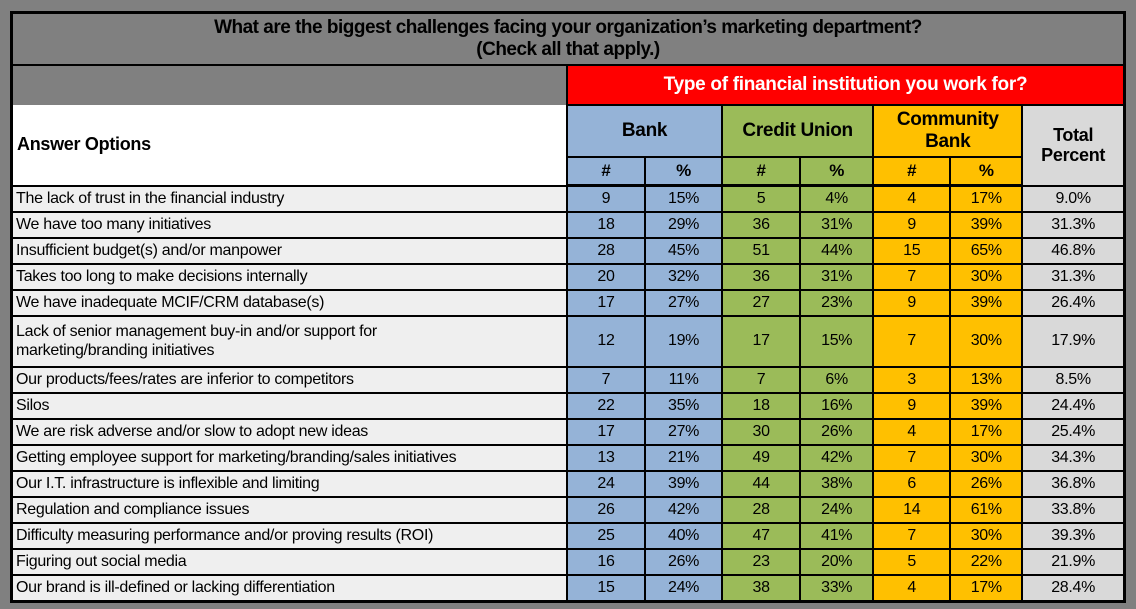 This screenshot has width=1136, height=609. Describe the element at coordinates (761, 380) in the screenshot. I see `credit-union-count-cell: 7` at that location.